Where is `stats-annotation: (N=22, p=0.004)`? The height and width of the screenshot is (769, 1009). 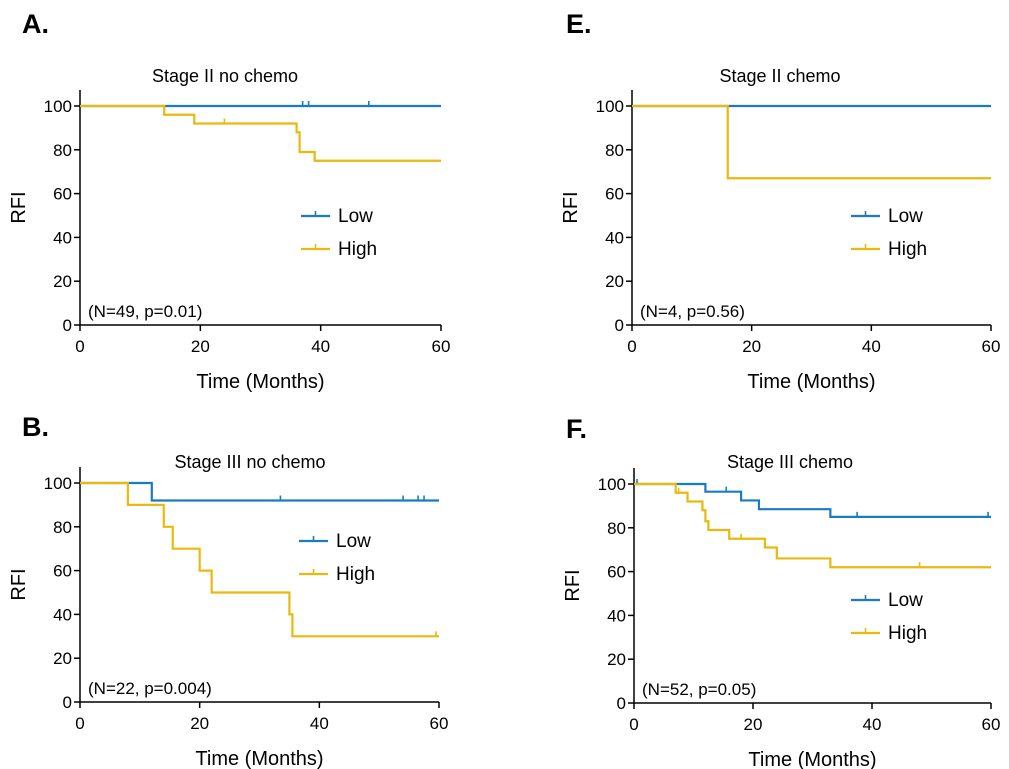 stats-annotation: (N=22, p=0.004) is located at coordinates (150, 688).